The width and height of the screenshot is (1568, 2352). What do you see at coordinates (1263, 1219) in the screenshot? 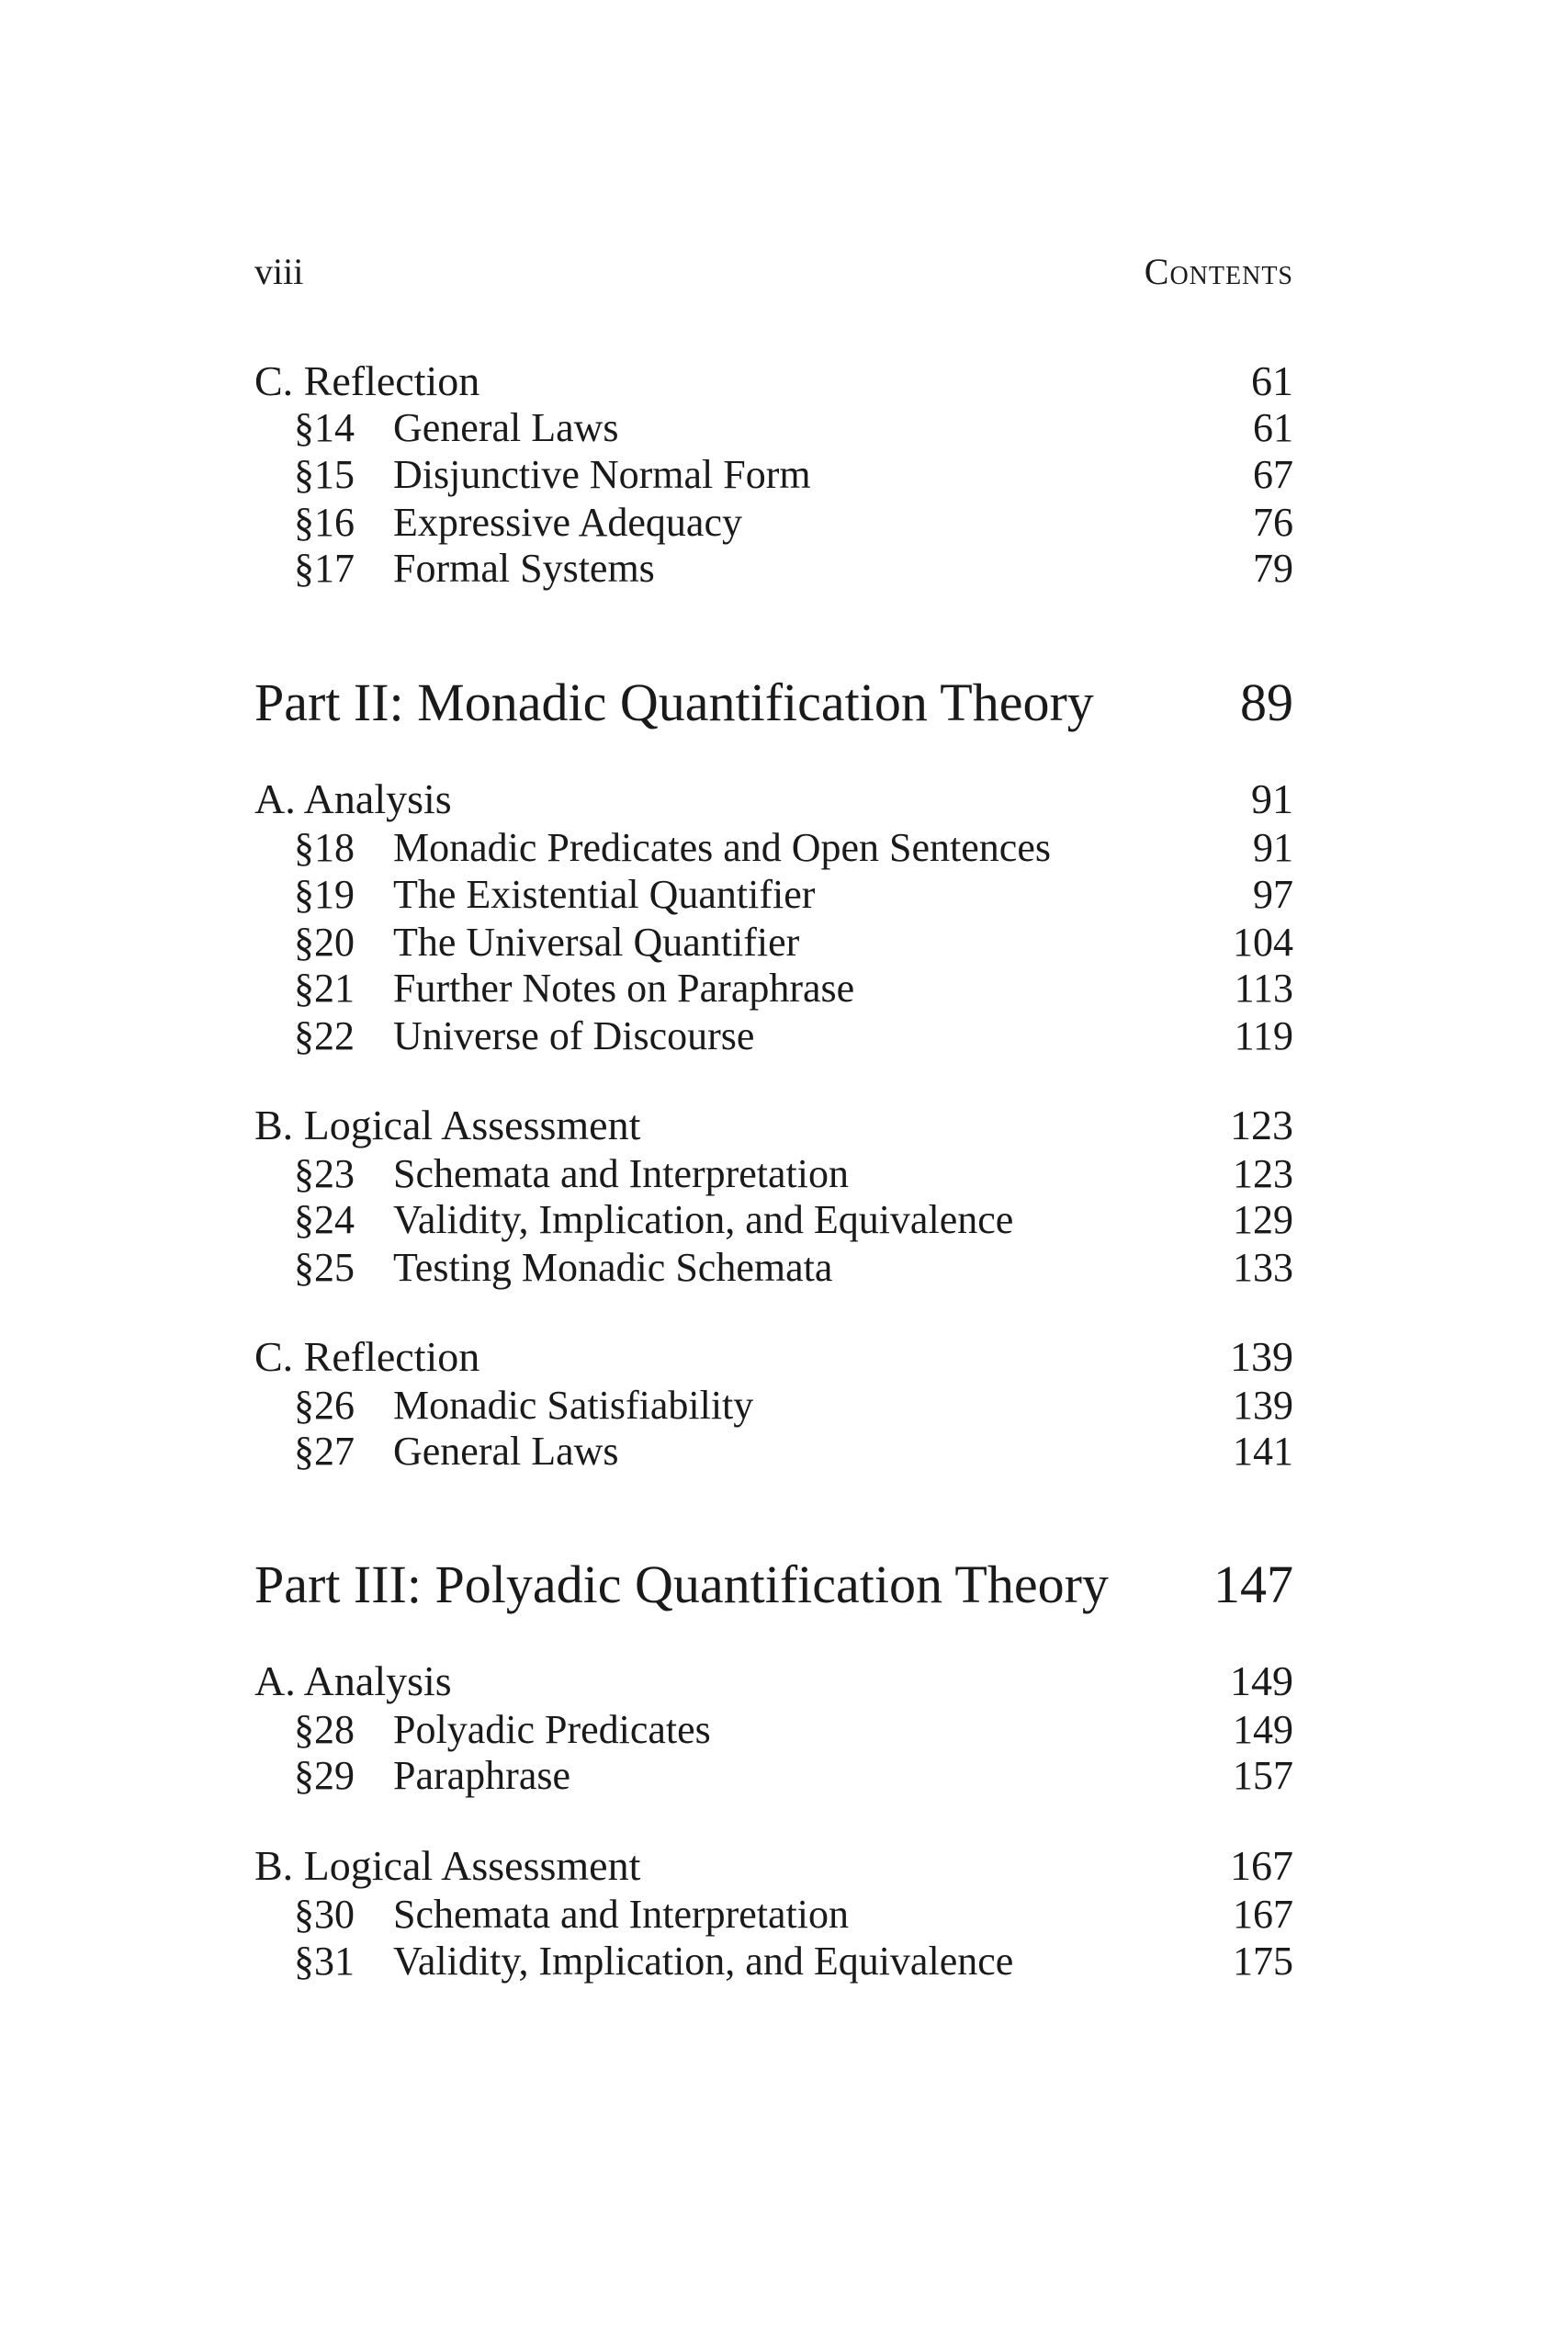
I see `toc-page-number: 129` at bounding box center [1263, 1219].